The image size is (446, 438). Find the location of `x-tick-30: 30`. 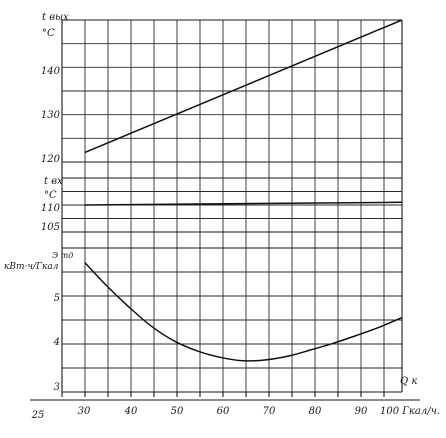

x-tick-30: 30 is located at coordinates (84, 411).